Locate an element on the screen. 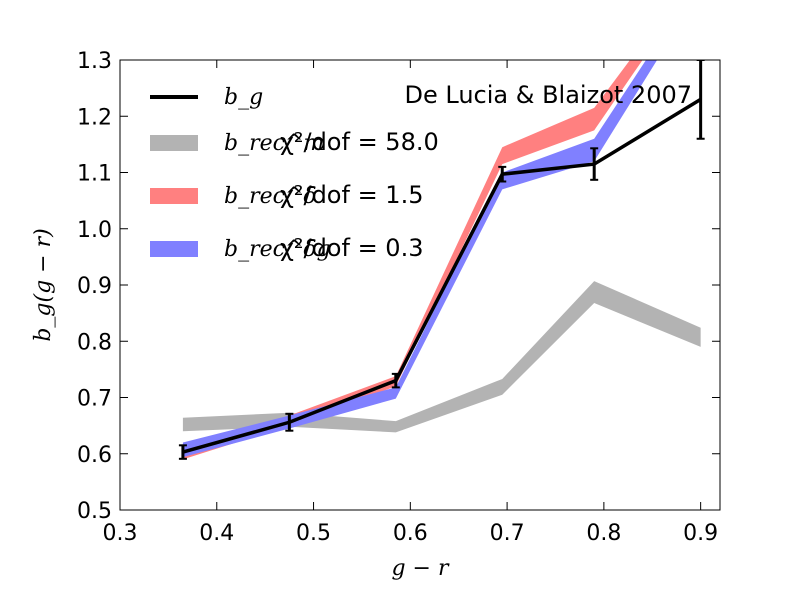 Image resolution: width=800 pixels, height=600 pixels. x-tick-label: 0.3 is located at coordinates (120, 533).